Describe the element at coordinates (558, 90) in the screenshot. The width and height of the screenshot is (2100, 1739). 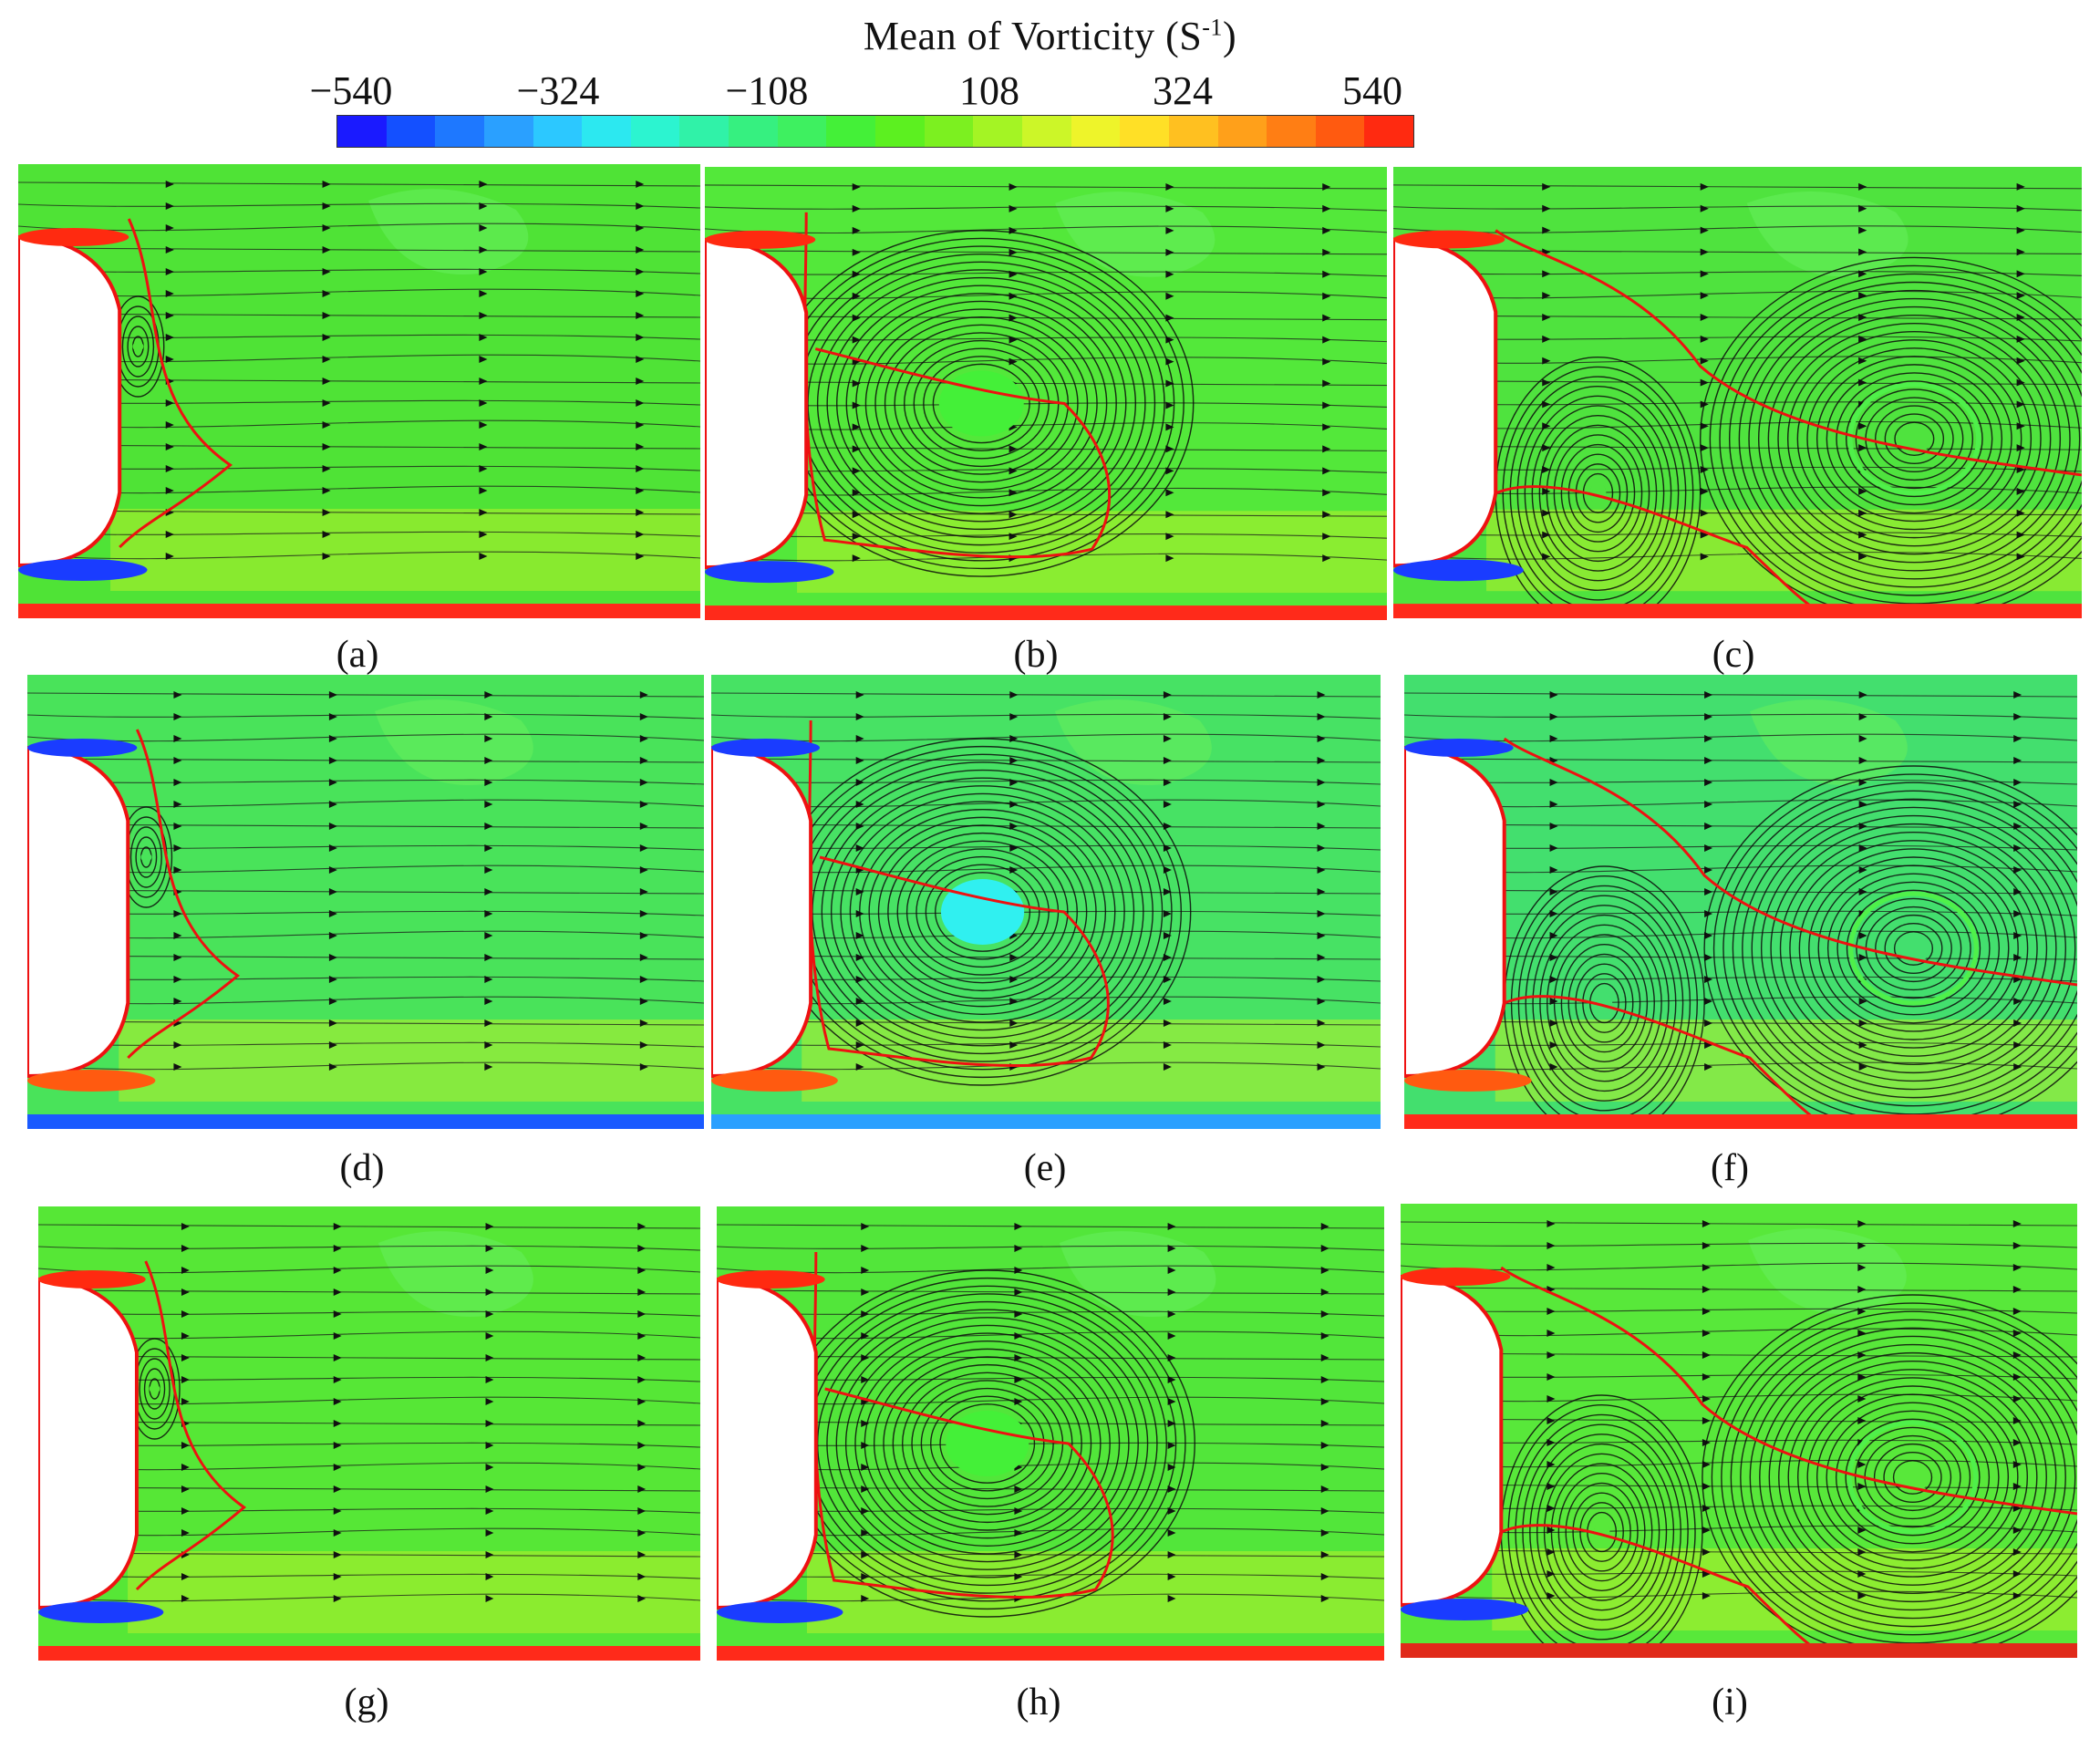
I see `colorbar-tick: −324` at that location.